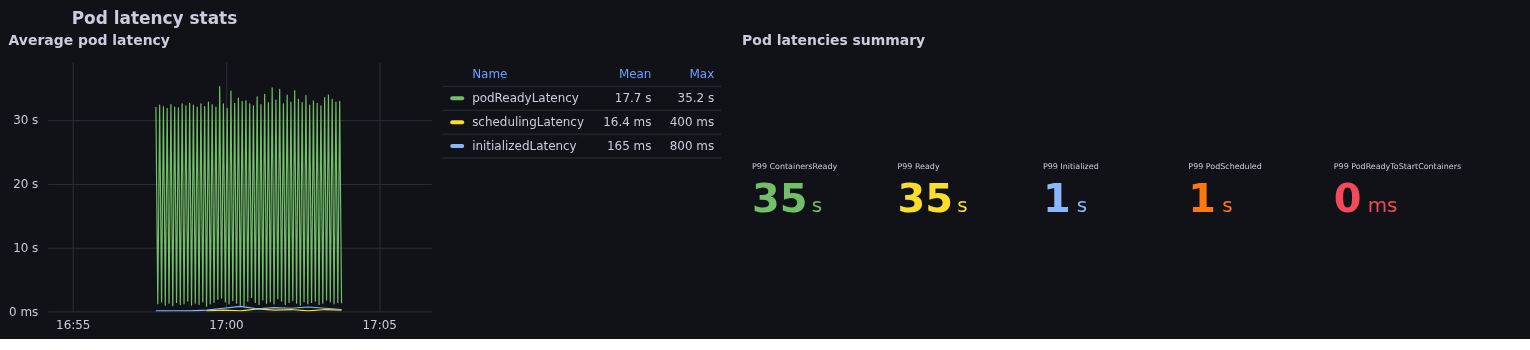  I want to click on x-tick-label: 16:55, so click(73, 324).